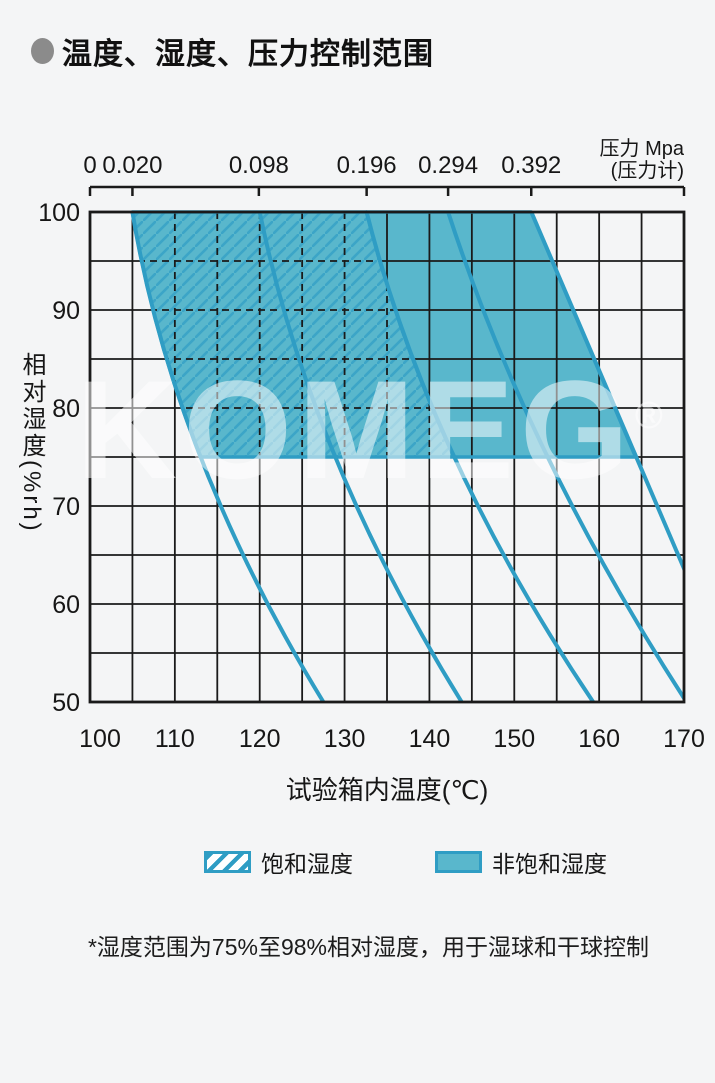 Image resolution: width=715 pixels, height=1083 pixels. What do you see at coordinates (387, 190) in the screenshot?
I see `pressure-axis` at bounding box center [387, 190].